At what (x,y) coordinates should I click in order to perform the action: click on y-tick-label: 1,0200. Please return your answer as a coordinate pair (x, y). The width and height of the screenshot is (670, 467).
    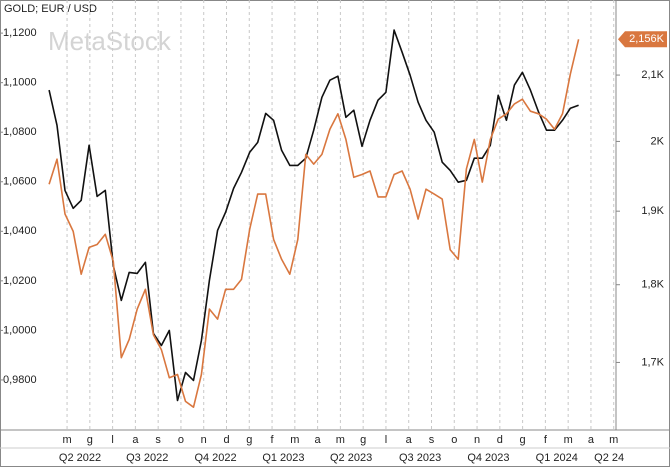
    Looking at the image, I should click on (20, 281).